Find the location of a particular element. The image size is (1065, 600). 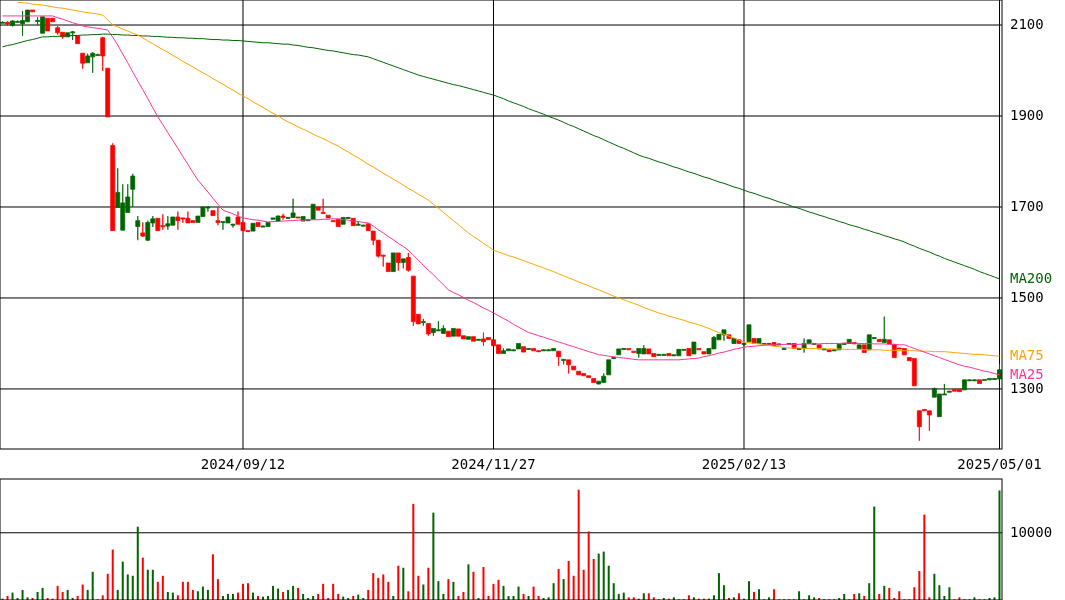

series-label: MA25 is located at coordinates (1027, 373).